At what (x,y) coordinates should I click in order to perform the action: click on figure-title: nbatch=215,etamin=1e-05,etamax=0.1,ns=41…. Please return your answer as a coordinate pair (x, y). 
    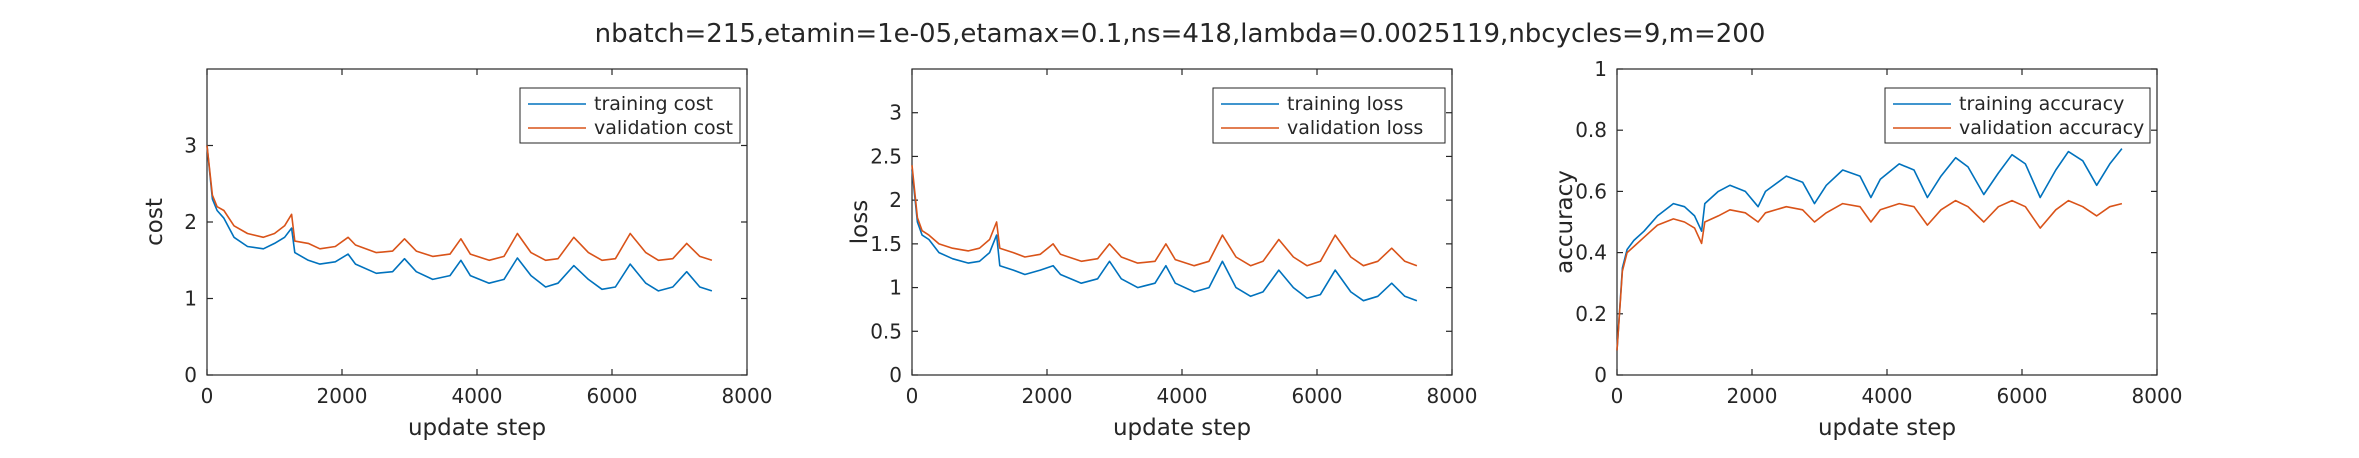
    Looking at the image, I should click on (1180, 34).